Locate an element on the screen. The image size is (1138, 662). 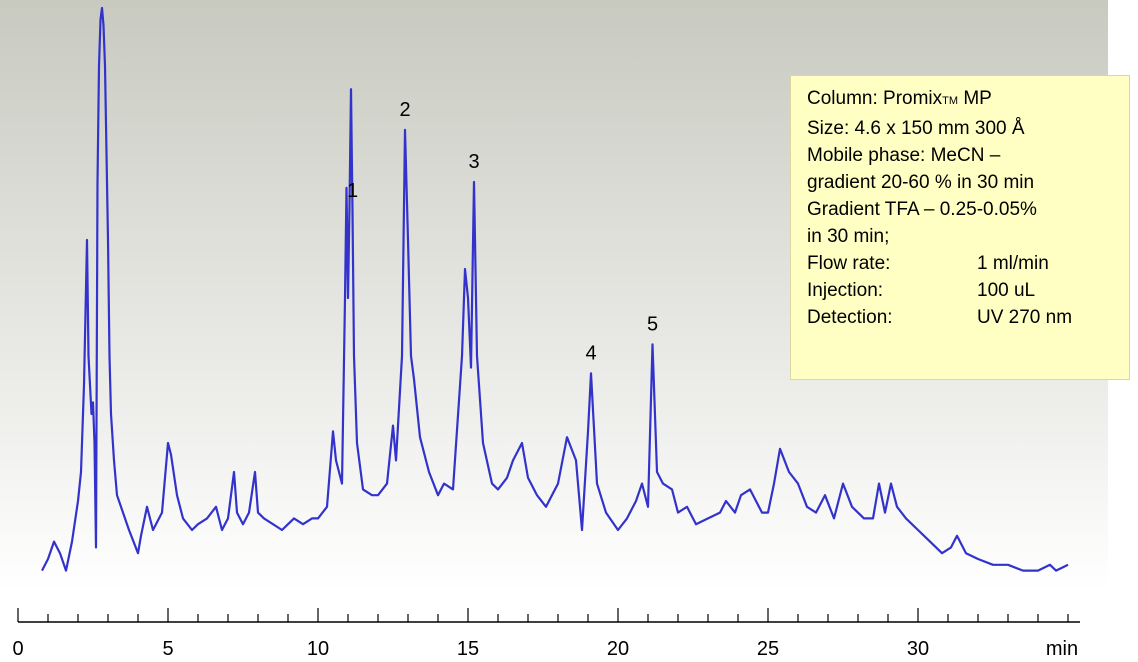
x-tick-label: 25 is located at coordinates (768, 649).